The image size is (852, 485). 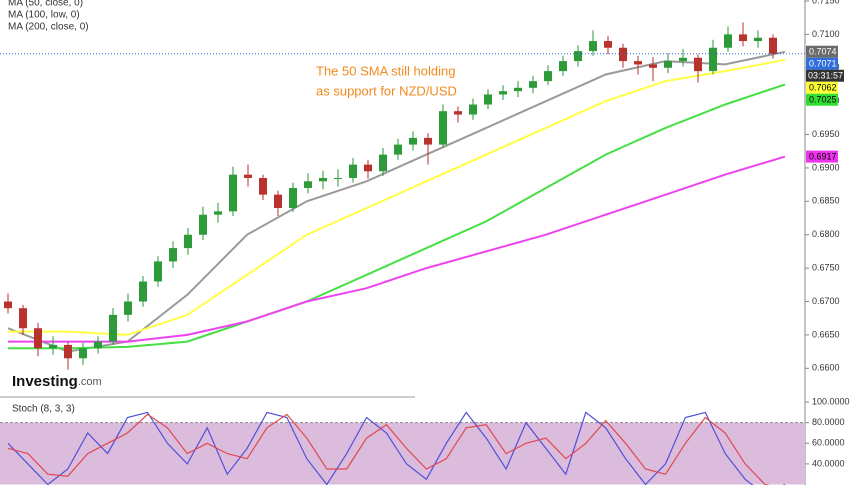 What do you see at coordinates (826, 267) in the screenshot?
I see `y-tick-label: 0.6750` at bounding box center [826, 267].